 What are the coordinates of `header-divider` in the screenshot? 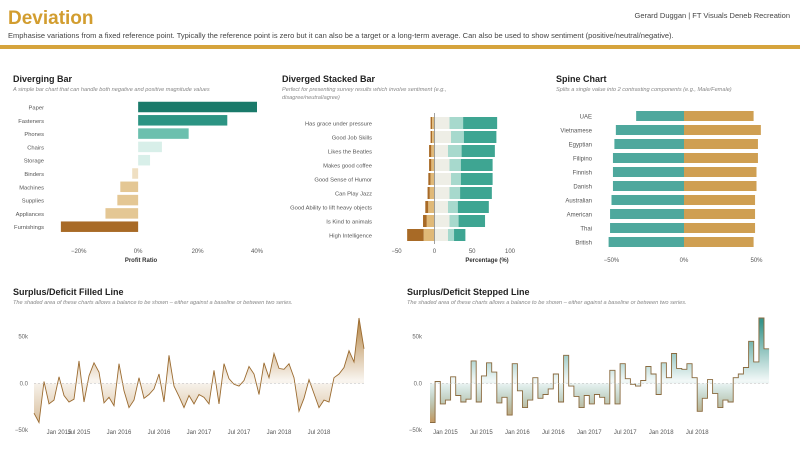 It's located at (400, 47).